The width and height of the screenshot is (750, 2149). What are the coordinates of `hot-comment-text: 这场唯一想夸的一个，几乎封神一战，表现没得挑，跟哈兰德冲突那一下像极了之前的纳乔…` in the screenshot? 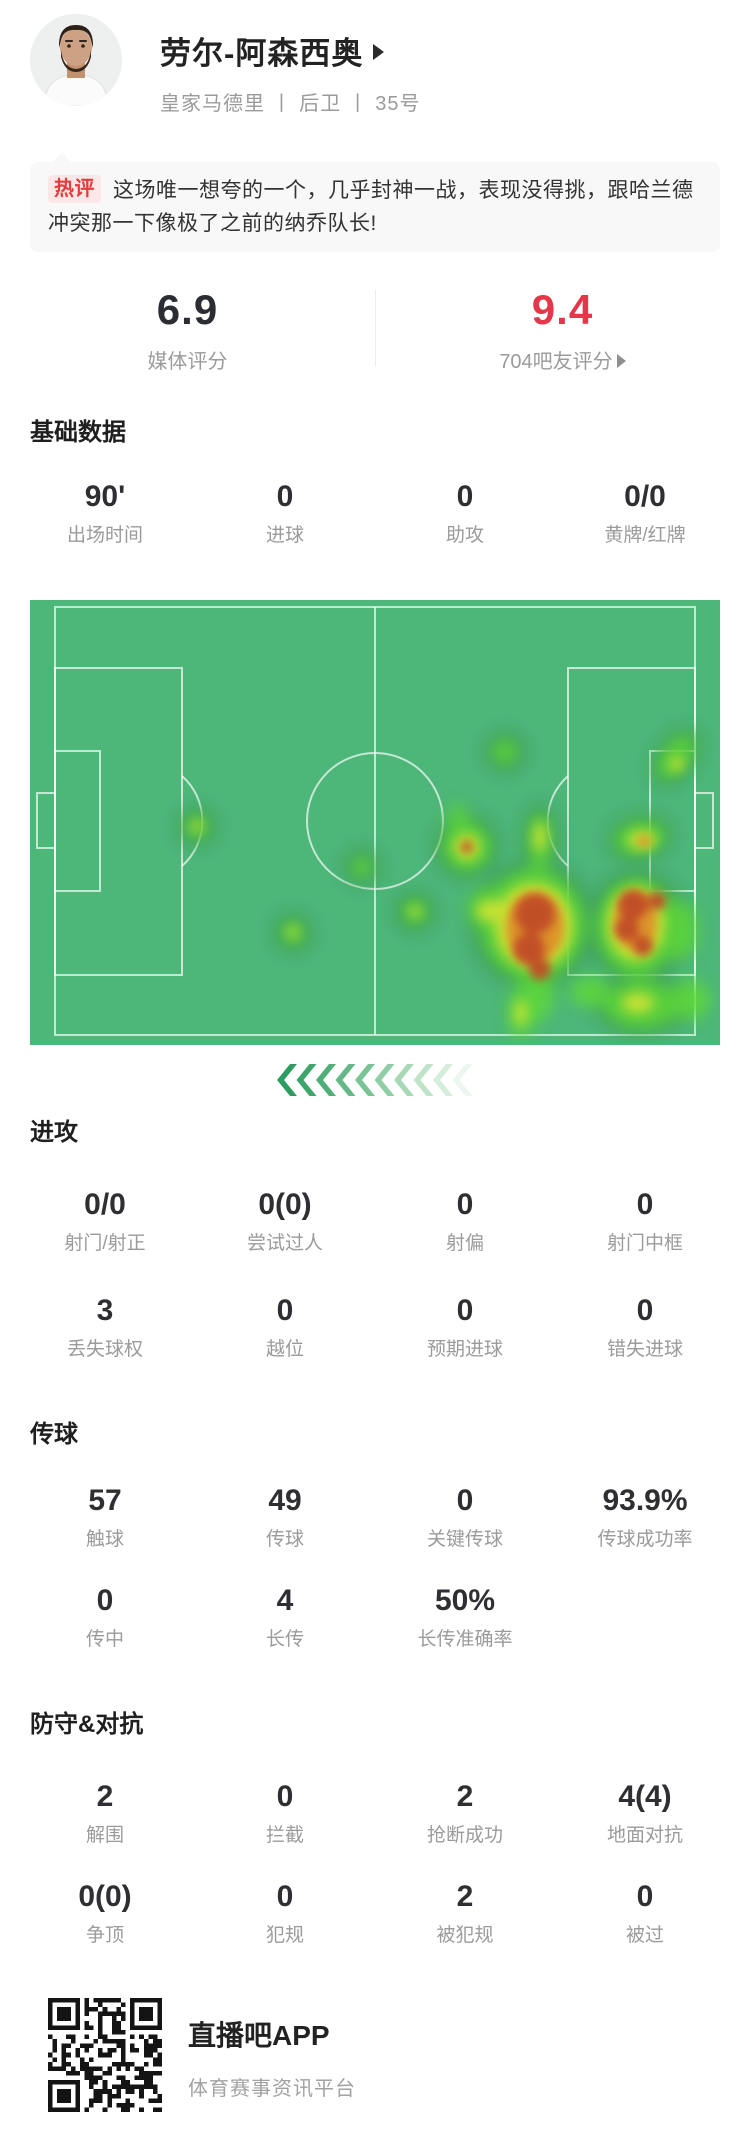 It's located at (371, 207).